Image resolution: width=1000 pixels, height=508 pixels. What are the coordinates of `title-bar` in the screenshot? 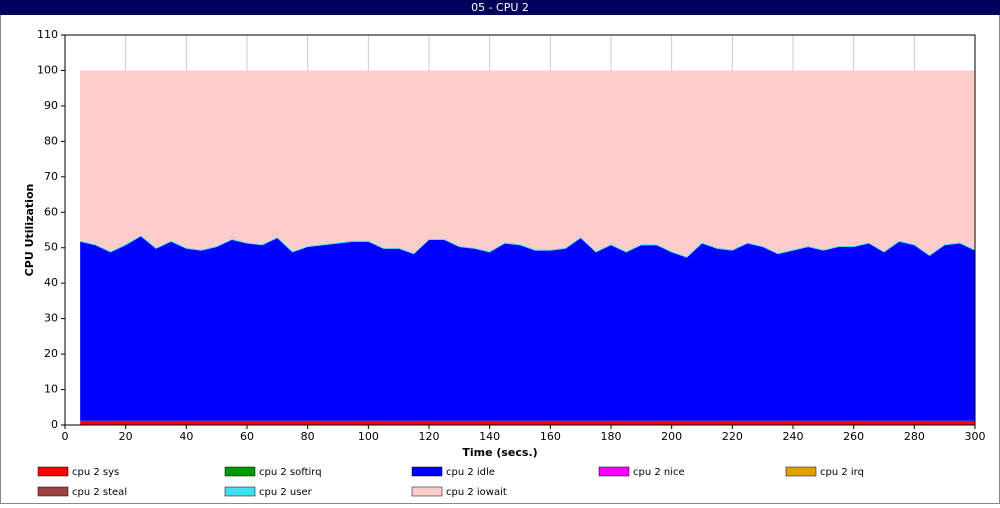 It's located at (500, 7).